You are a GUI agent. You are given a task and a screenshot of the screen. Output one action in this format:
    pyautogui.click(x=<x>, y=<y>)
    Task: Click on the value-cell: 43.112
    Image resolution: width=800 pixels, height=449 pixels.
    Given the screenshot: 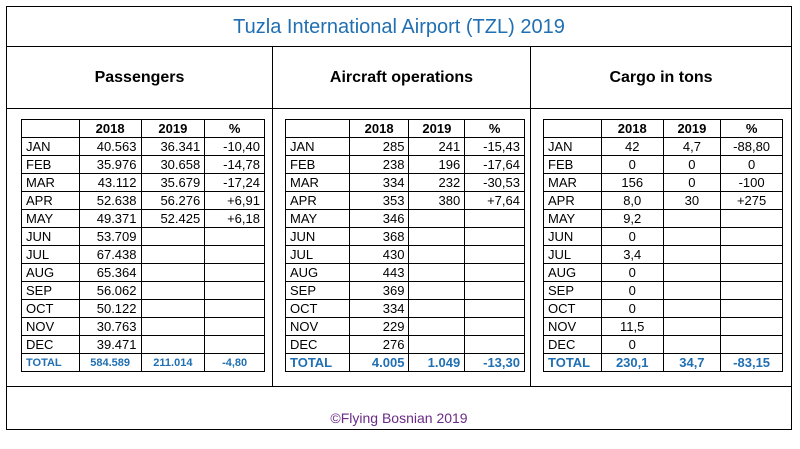 What is the action you would take?
    pyautogui.click(x=110, y=182)
    